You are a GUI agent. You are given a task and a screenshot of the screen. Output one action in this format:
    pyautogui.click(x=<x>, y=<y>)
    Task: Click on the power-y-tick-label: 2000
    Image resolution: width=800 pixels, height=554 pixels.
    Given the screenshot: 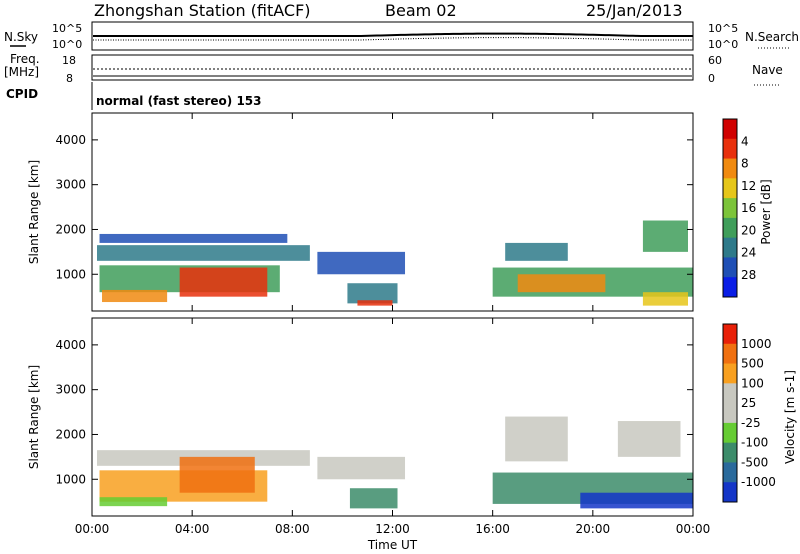 What is the action you would take?
    pyautogui.click(x=70, y=229)
    